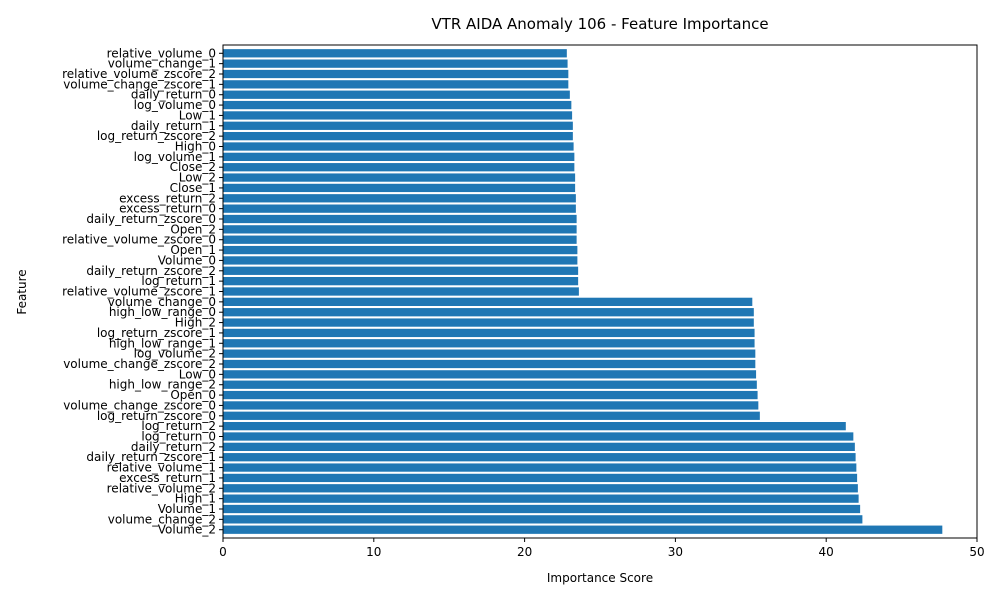 The width and height of the screenshot is (1000, 600). What do you see at coordinates (175, 354) in the screenshot?
I see `y-tick-label: log_volume_2` at bounding box center [175, 354].